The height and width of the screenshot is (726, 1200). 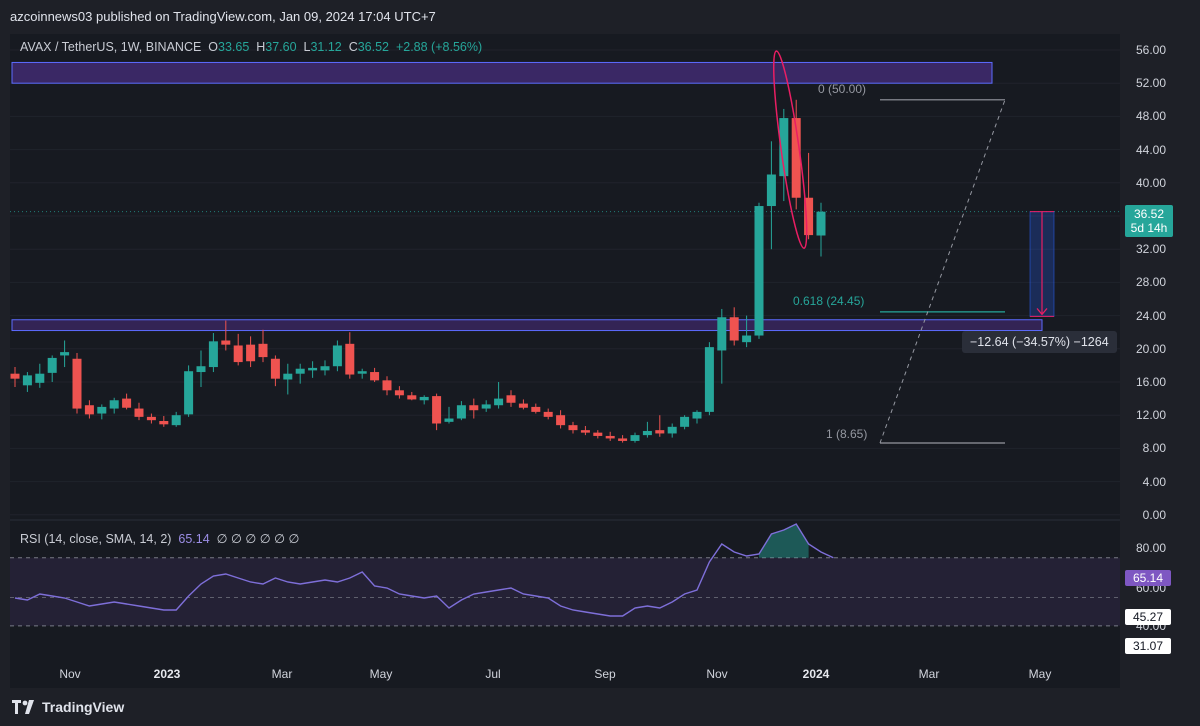 I want to click on price-axis-label: 20.00, so click(x=1150, y=348).